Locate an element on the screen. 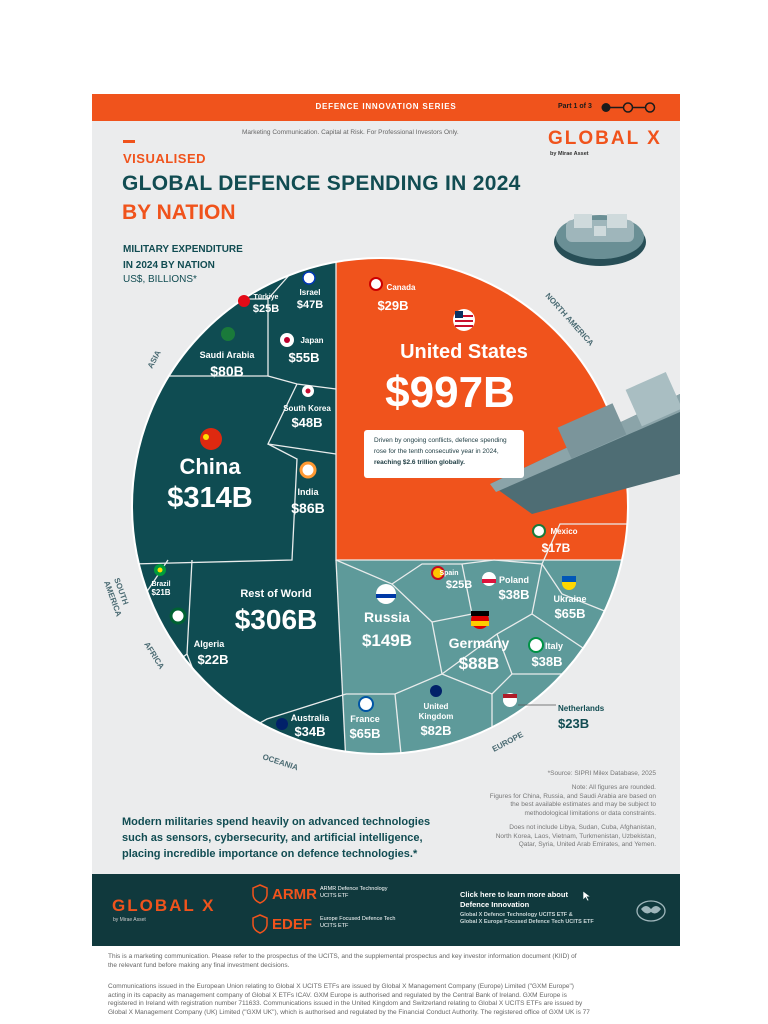 This screenshot has width=768, height=1024. flag-icon-china is located at coordinates (211, 439).